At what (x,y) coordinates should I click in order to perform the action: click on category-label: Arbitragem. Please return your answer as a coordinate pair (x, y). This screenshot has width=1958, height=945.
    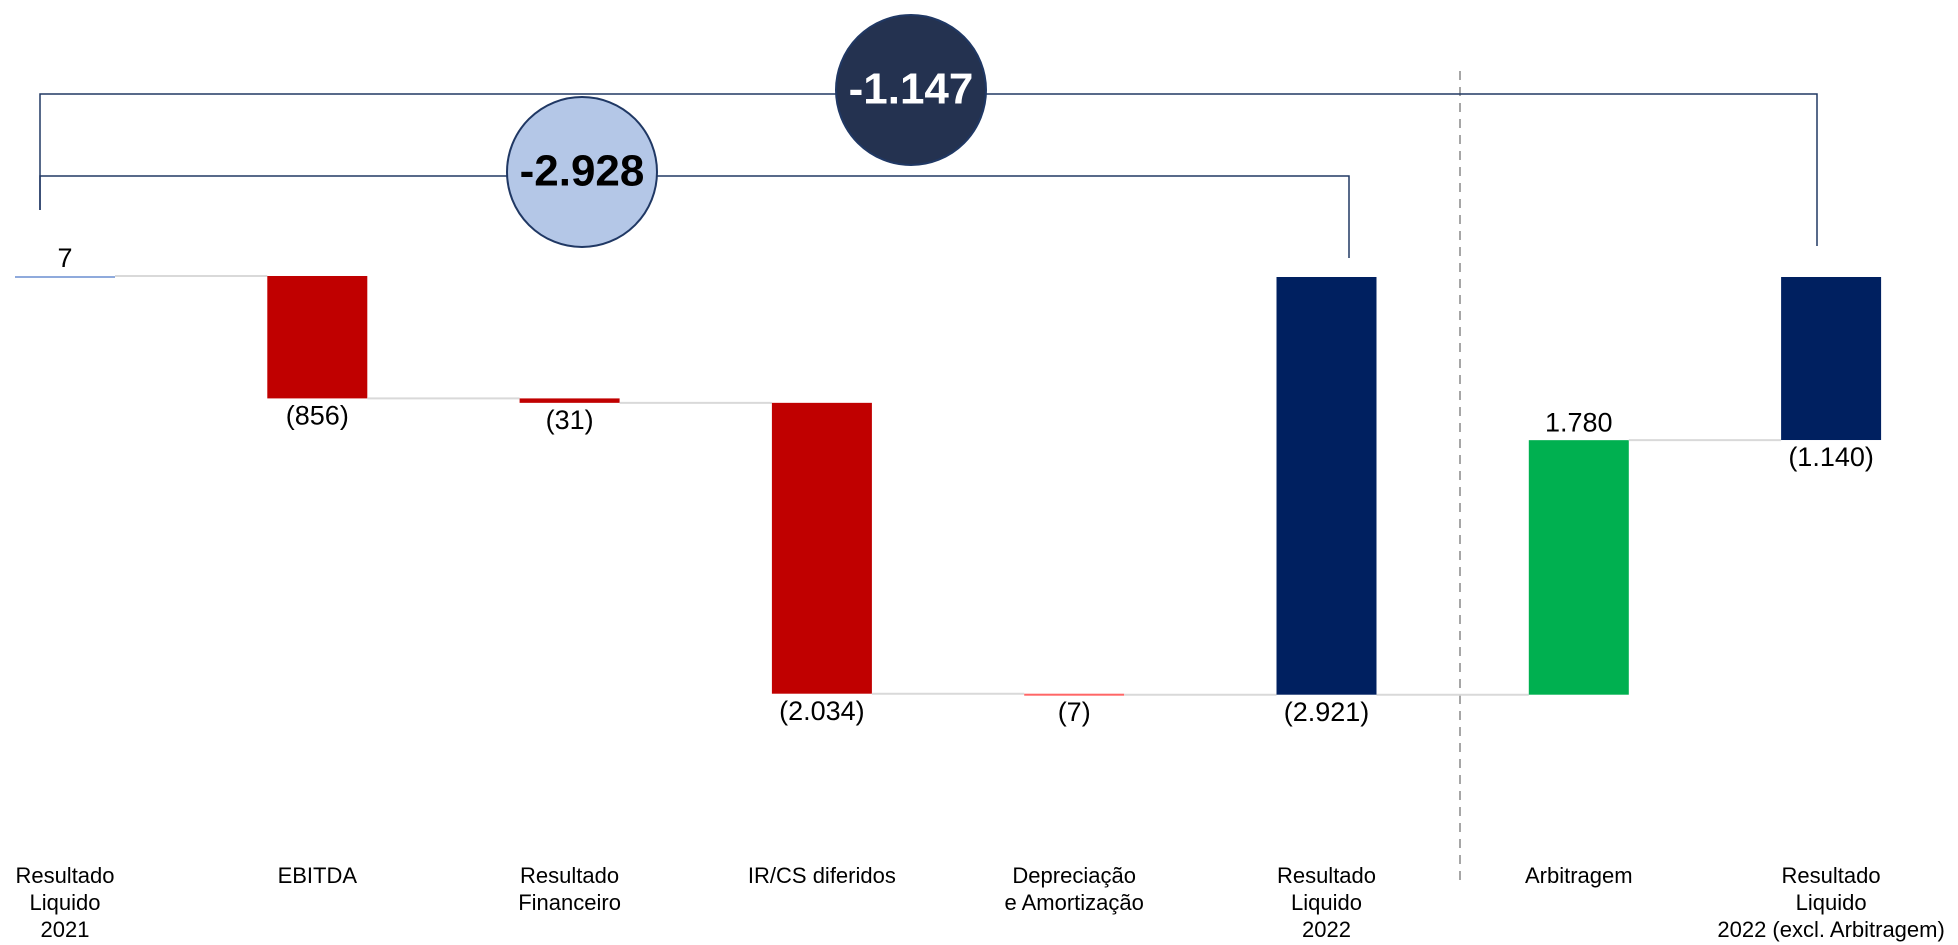
    Looking at the image, I should click on (1579, 875).